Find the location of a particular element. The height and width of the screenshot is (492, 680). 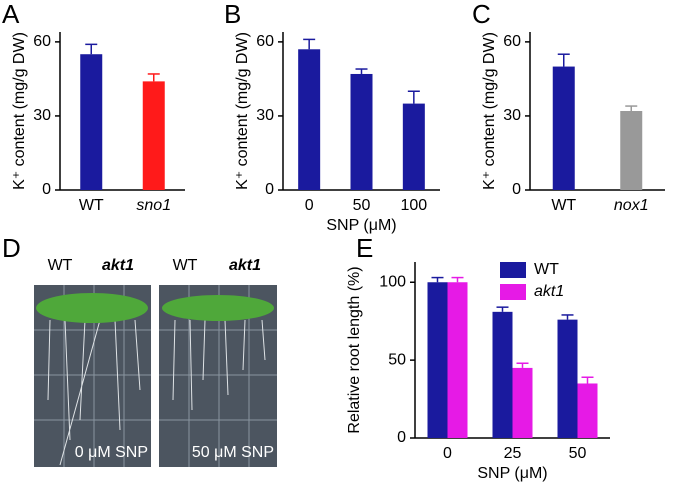

y-tick-label: 100 is located at coordinates (392, 281).